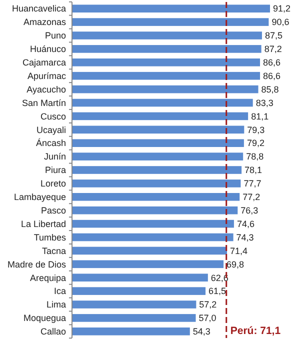 This screenshot has height=340, width=308. Describe the element at coordinates (44, 103) in the screenshot. I see `y-tick-label: San Martín` at that location.